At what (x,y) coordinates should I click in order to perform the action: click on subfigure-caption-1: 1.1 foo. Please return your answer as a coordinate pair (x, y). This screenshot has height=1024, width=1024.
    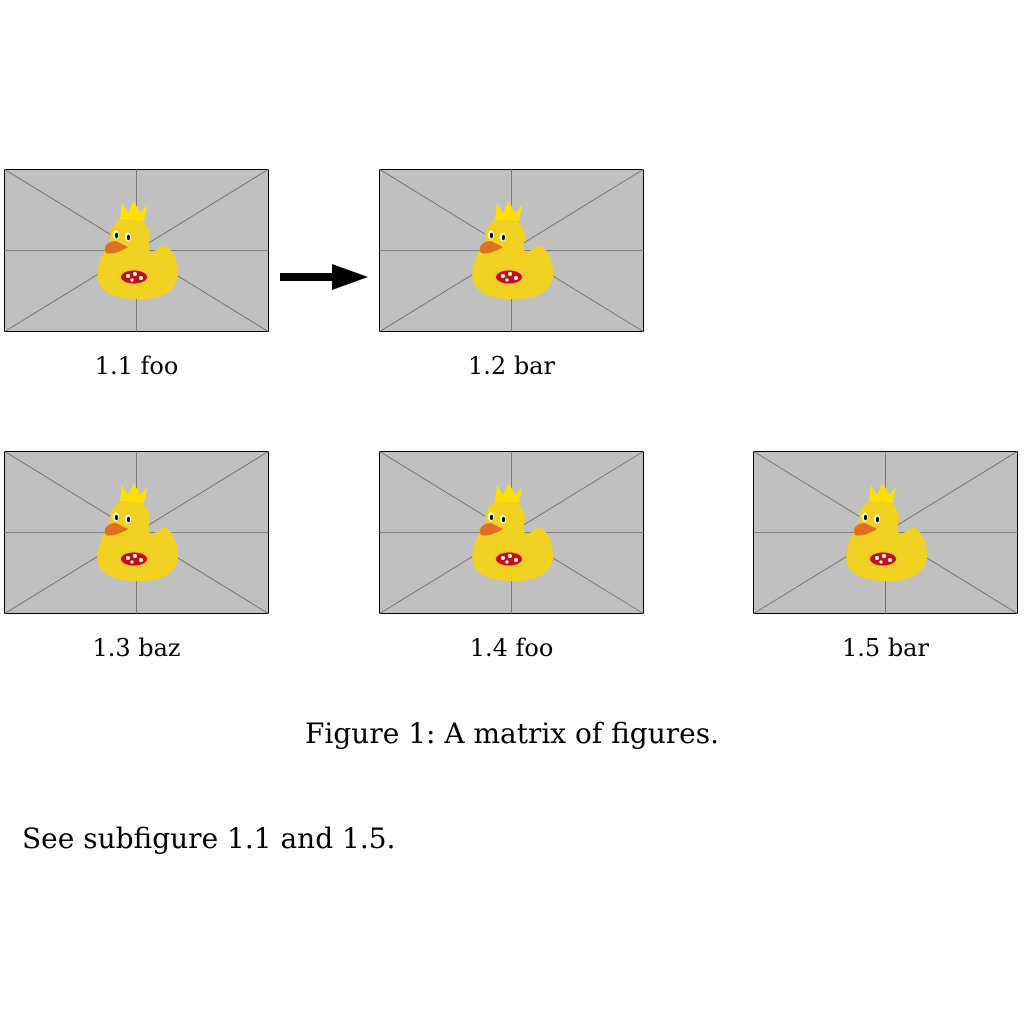
    Looking at the image, I should click on (136, 366).